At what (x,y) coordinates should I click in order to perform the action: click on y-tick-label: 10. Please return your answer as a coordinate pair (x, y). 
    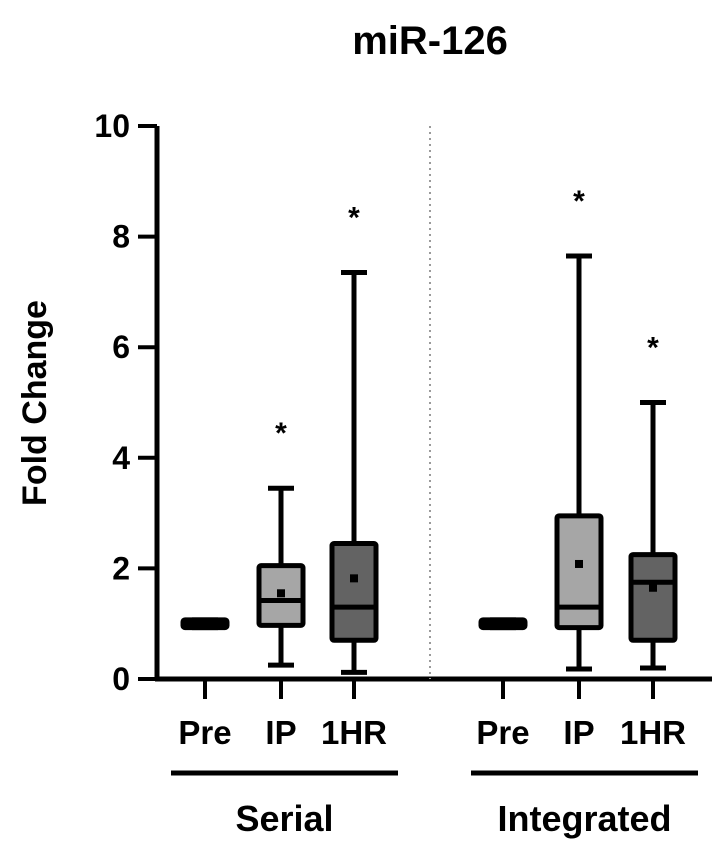
    Looking at the image, I should click on (112, 126).